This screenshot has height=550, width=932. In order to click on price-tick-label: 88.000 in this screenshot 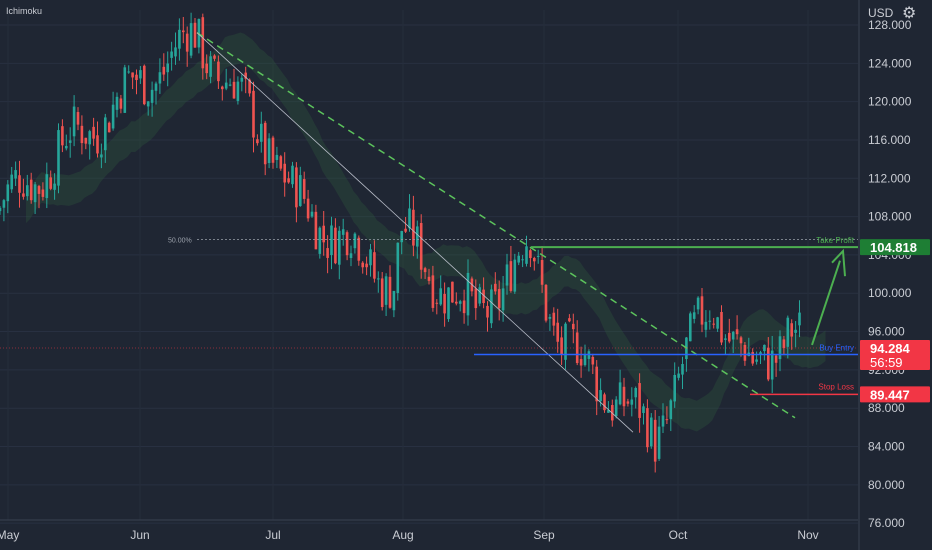, I will do `click(886, 408)`.